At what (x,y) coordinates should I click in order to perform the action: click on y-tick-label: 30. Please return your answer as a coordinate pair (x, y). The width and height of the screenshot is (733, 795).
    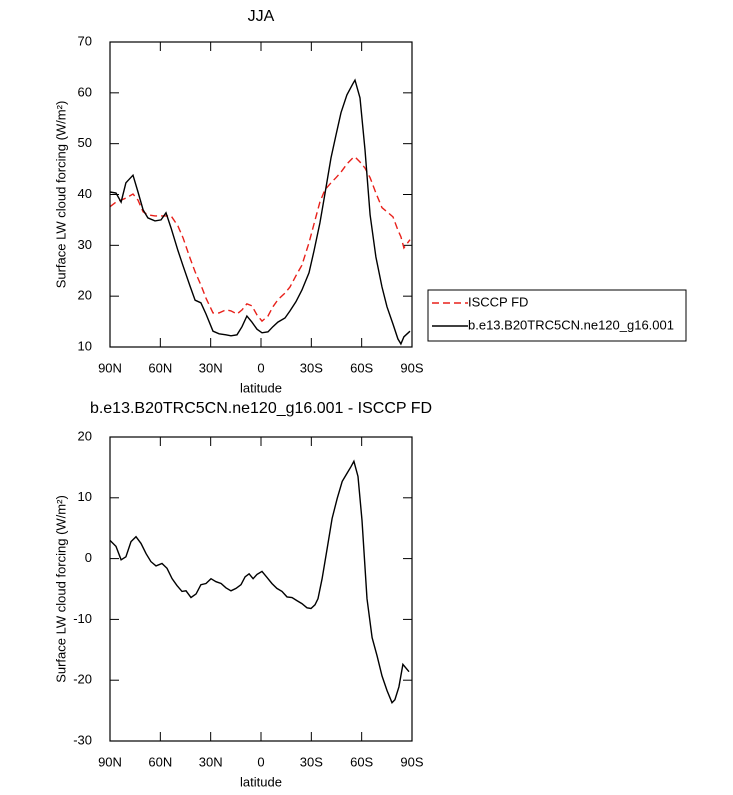
    Looking at the image, I should click on (85, 244).